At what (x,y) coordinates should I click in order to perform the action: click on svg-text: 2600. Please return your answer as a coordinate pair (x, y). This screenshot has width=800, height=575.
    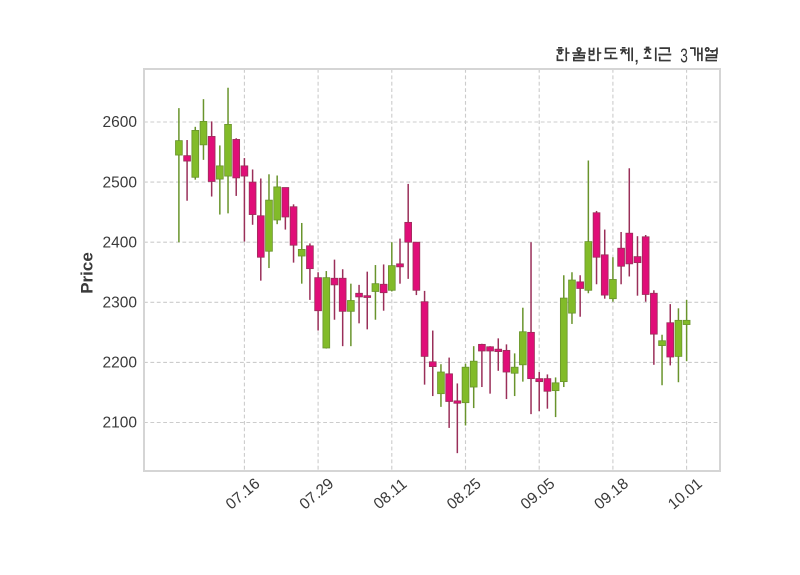
    Looking at the image, I should click on (120, 122).